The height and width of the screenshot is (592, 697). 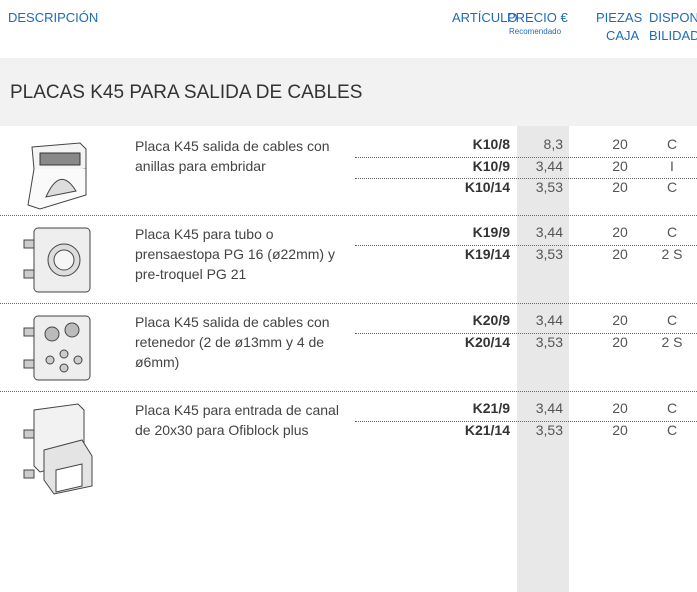 I want to click on header-pieces: CAJA, so click(x=623, y=35).